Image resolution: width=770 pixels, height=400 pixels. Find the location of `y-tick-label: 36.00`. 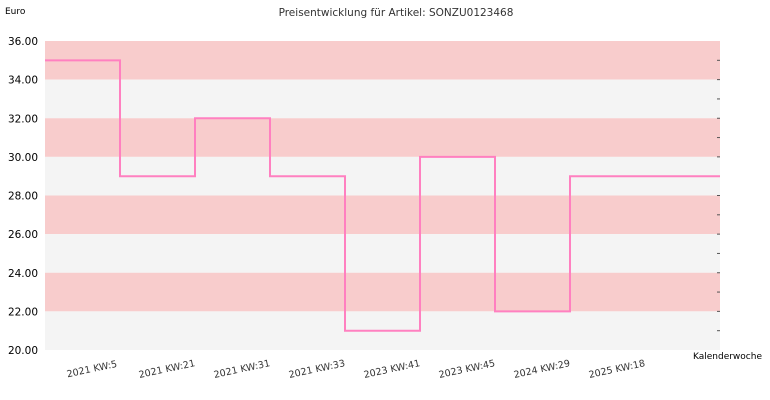

y-tick-label: 36.00 is located at coordinates (23, 42).